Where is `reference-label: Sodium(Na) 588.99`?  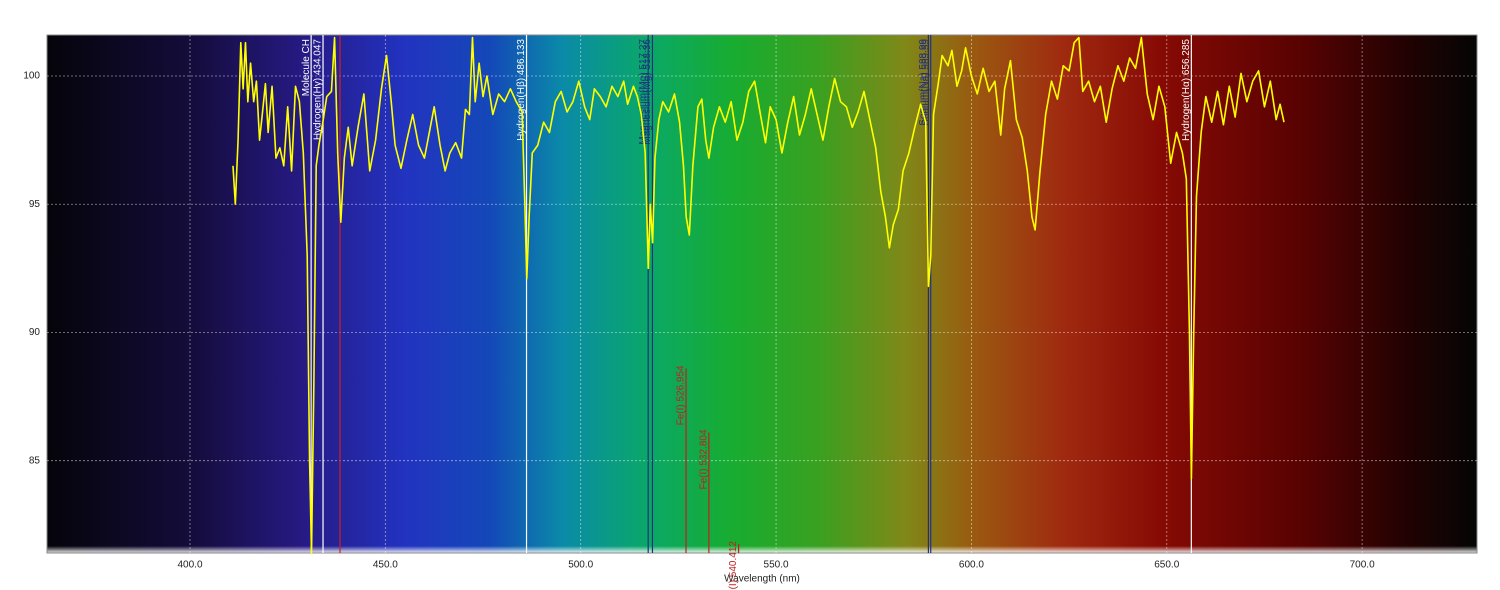 reference-label: Sodium(Na) 588.99 is located at coordinates (923, 82).